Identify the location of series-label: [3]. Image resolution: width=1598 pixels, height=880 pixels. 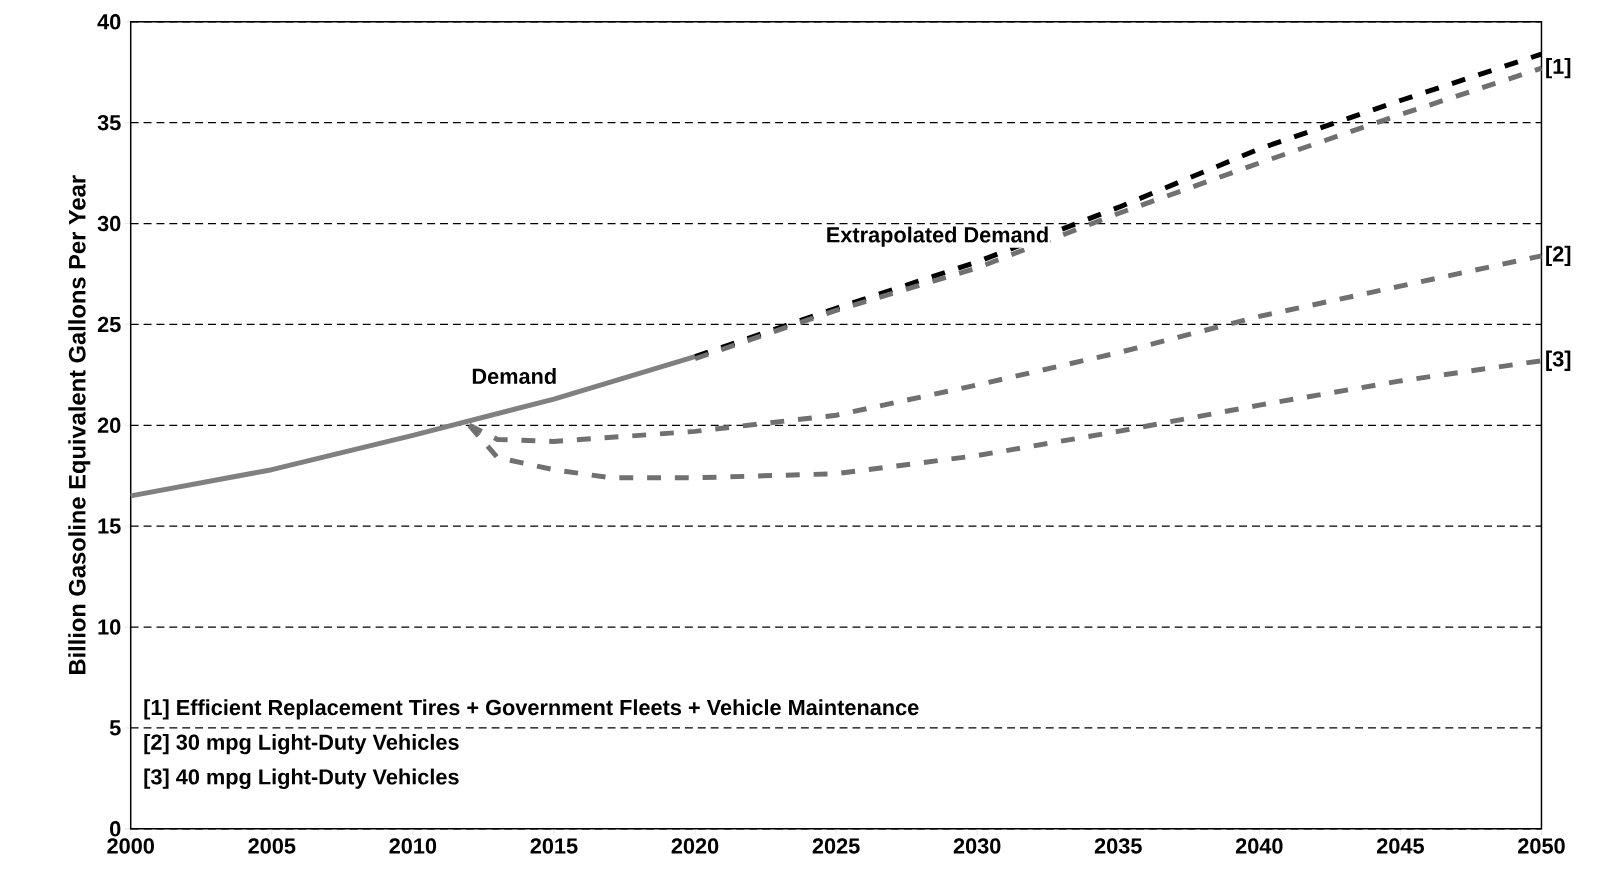
(1558, 360).